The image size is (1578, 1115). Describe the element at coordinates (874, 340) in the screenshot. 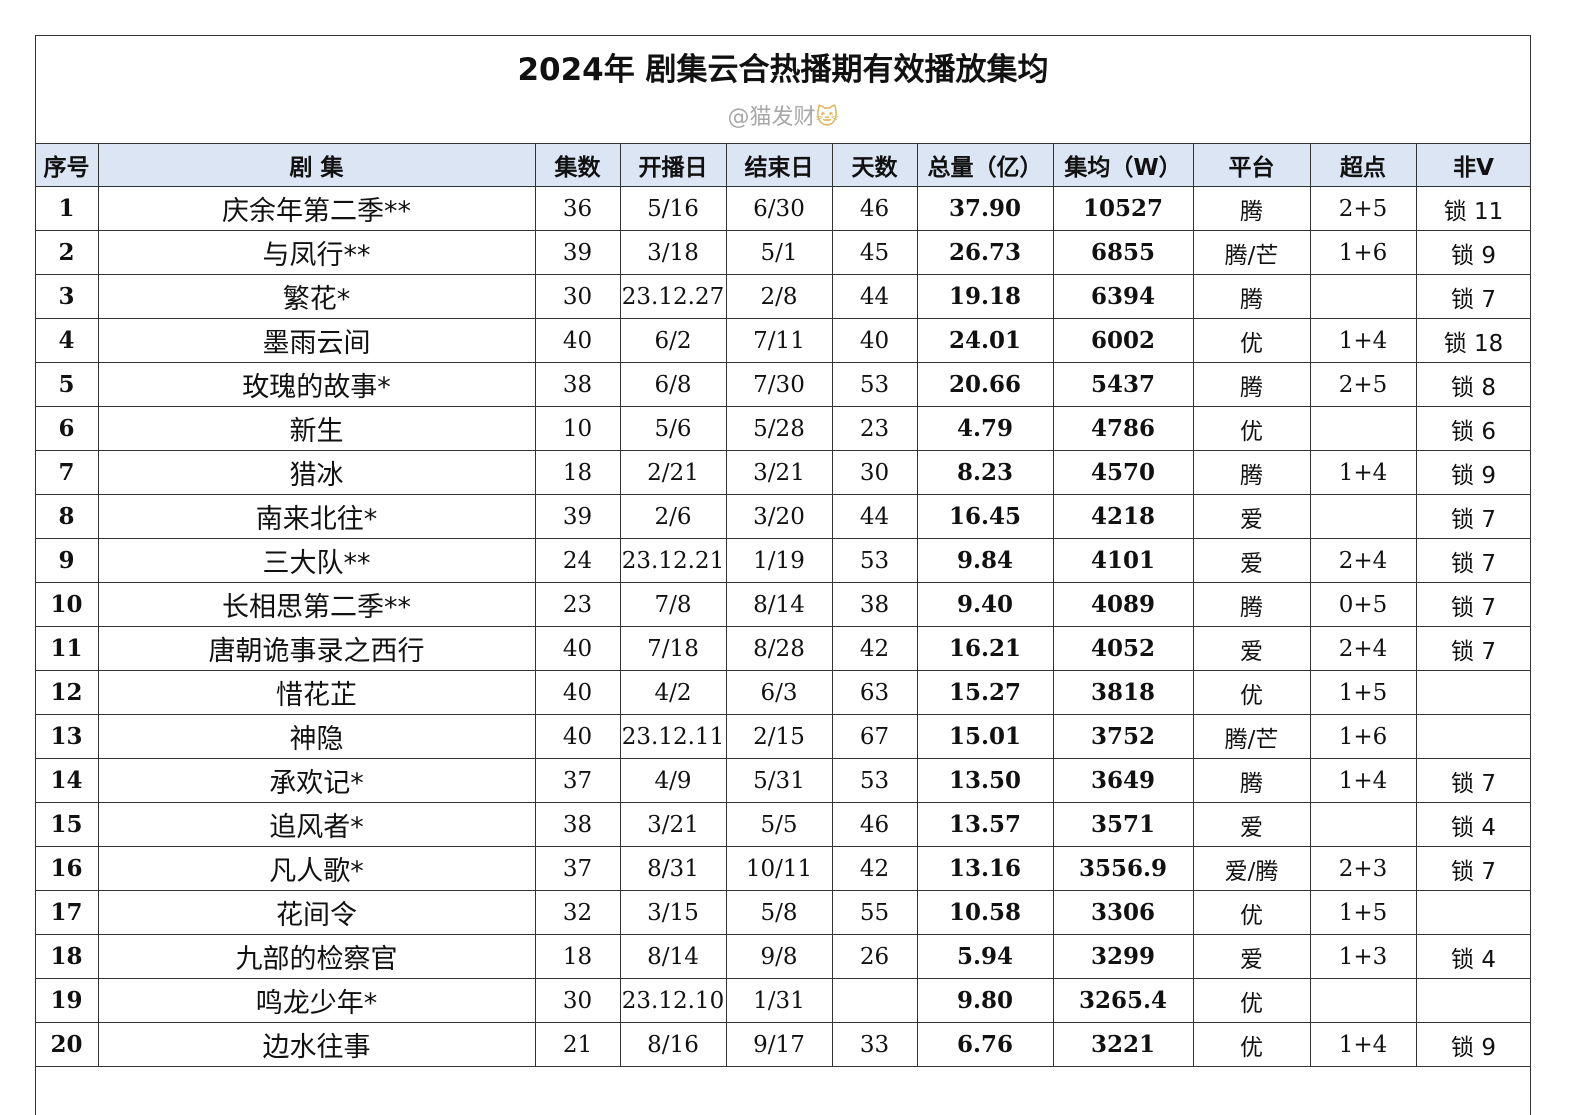

I see `cell-days: 40` at that location.